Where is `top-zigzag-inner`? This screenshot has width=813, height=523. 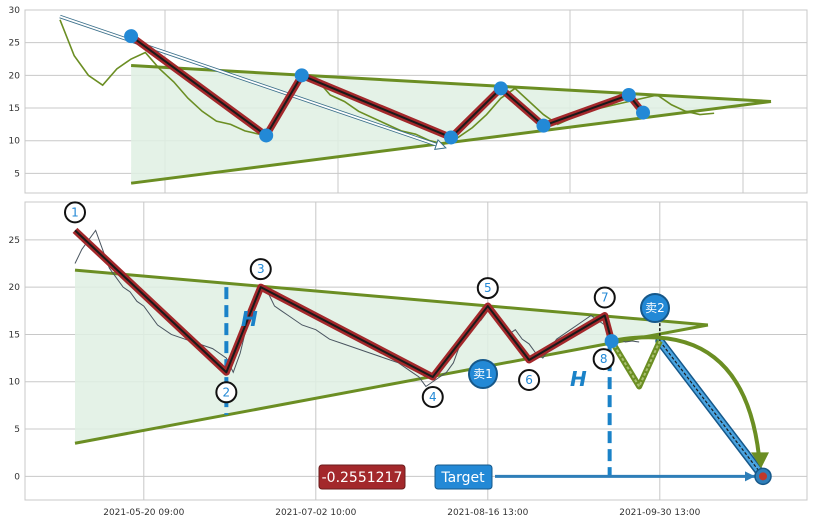 top-zigzag-inner is located at coordinates (387, 87).